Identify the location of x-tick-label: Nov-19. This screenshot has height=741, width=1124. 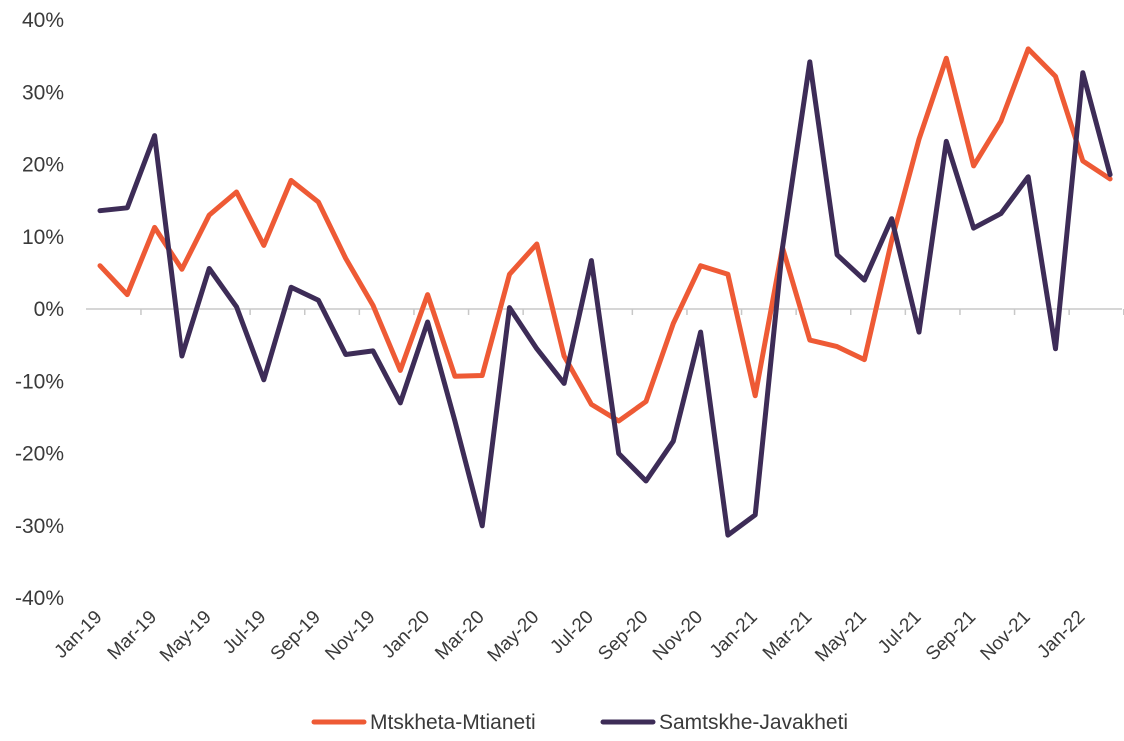
(350, 636).